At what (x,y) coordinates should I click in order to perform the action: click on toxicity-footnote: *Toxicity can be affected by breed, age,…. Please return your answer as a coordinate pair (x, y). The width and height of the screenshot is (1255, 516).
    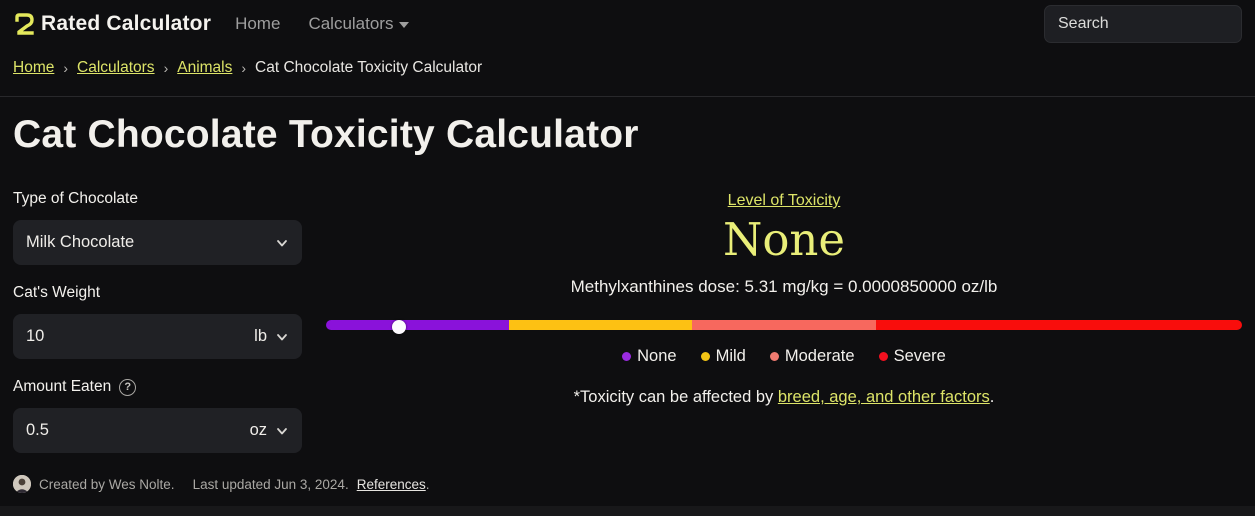
    Looking at the image, I should click on (784, 397).